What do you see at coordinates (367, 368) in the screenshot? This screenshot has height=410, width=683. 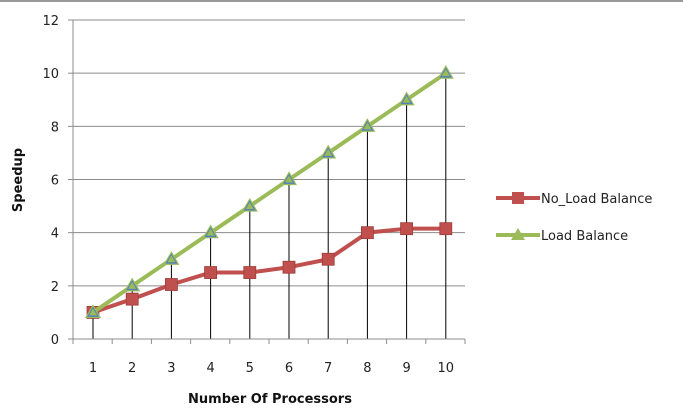 I see `x-tick-label-8: 8` at bounding box center [367, 368].